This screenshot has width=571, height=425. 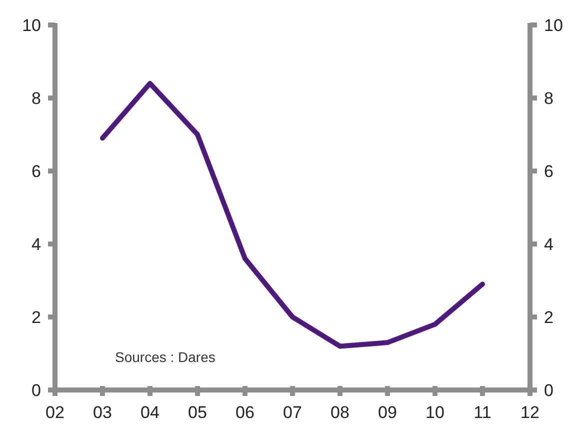 What do you see at coordinates (549, 317) in the screenshot?
I see `y2-tick-label: 2` at bounding box center [549, 317].